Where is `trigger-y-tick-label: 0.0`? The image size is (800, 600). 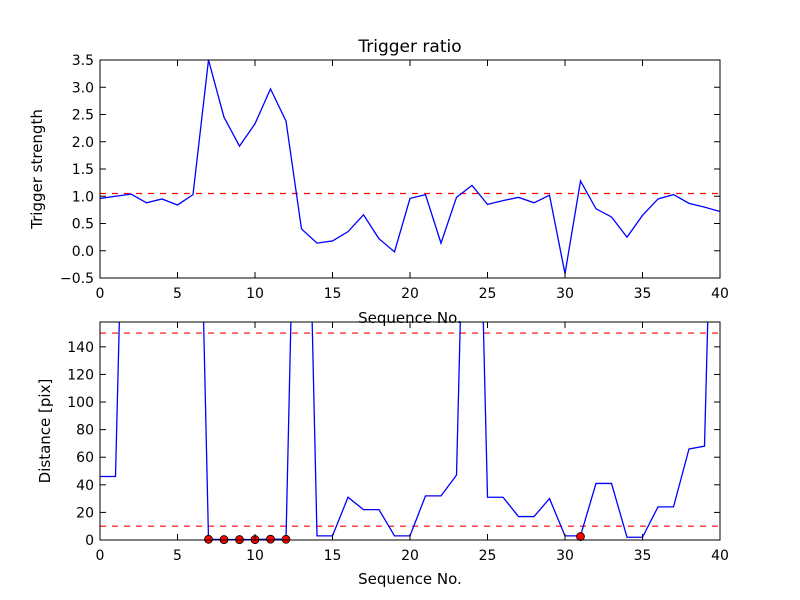 trigger-y-tick-label: 0.0 is located at coordinates (83, 252).